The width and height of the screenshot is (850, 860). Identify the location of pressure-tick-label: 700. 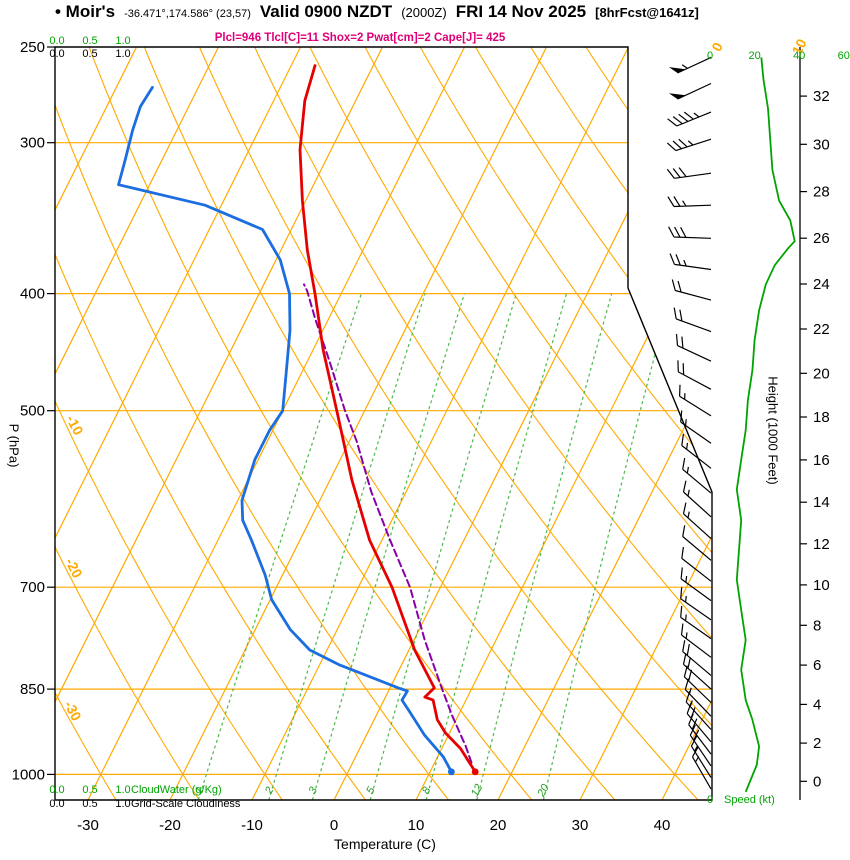
(32, 587).